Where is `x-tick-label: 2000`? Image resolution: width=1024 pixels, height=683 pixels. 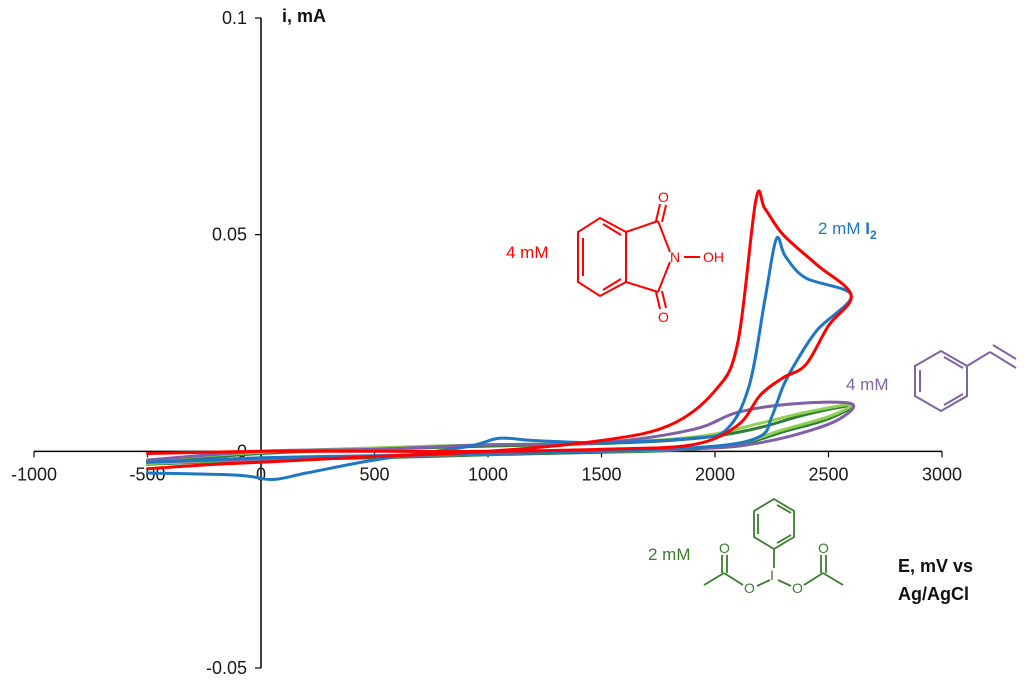
x-tick-label: 2000 is located at coordinates (715, 474).